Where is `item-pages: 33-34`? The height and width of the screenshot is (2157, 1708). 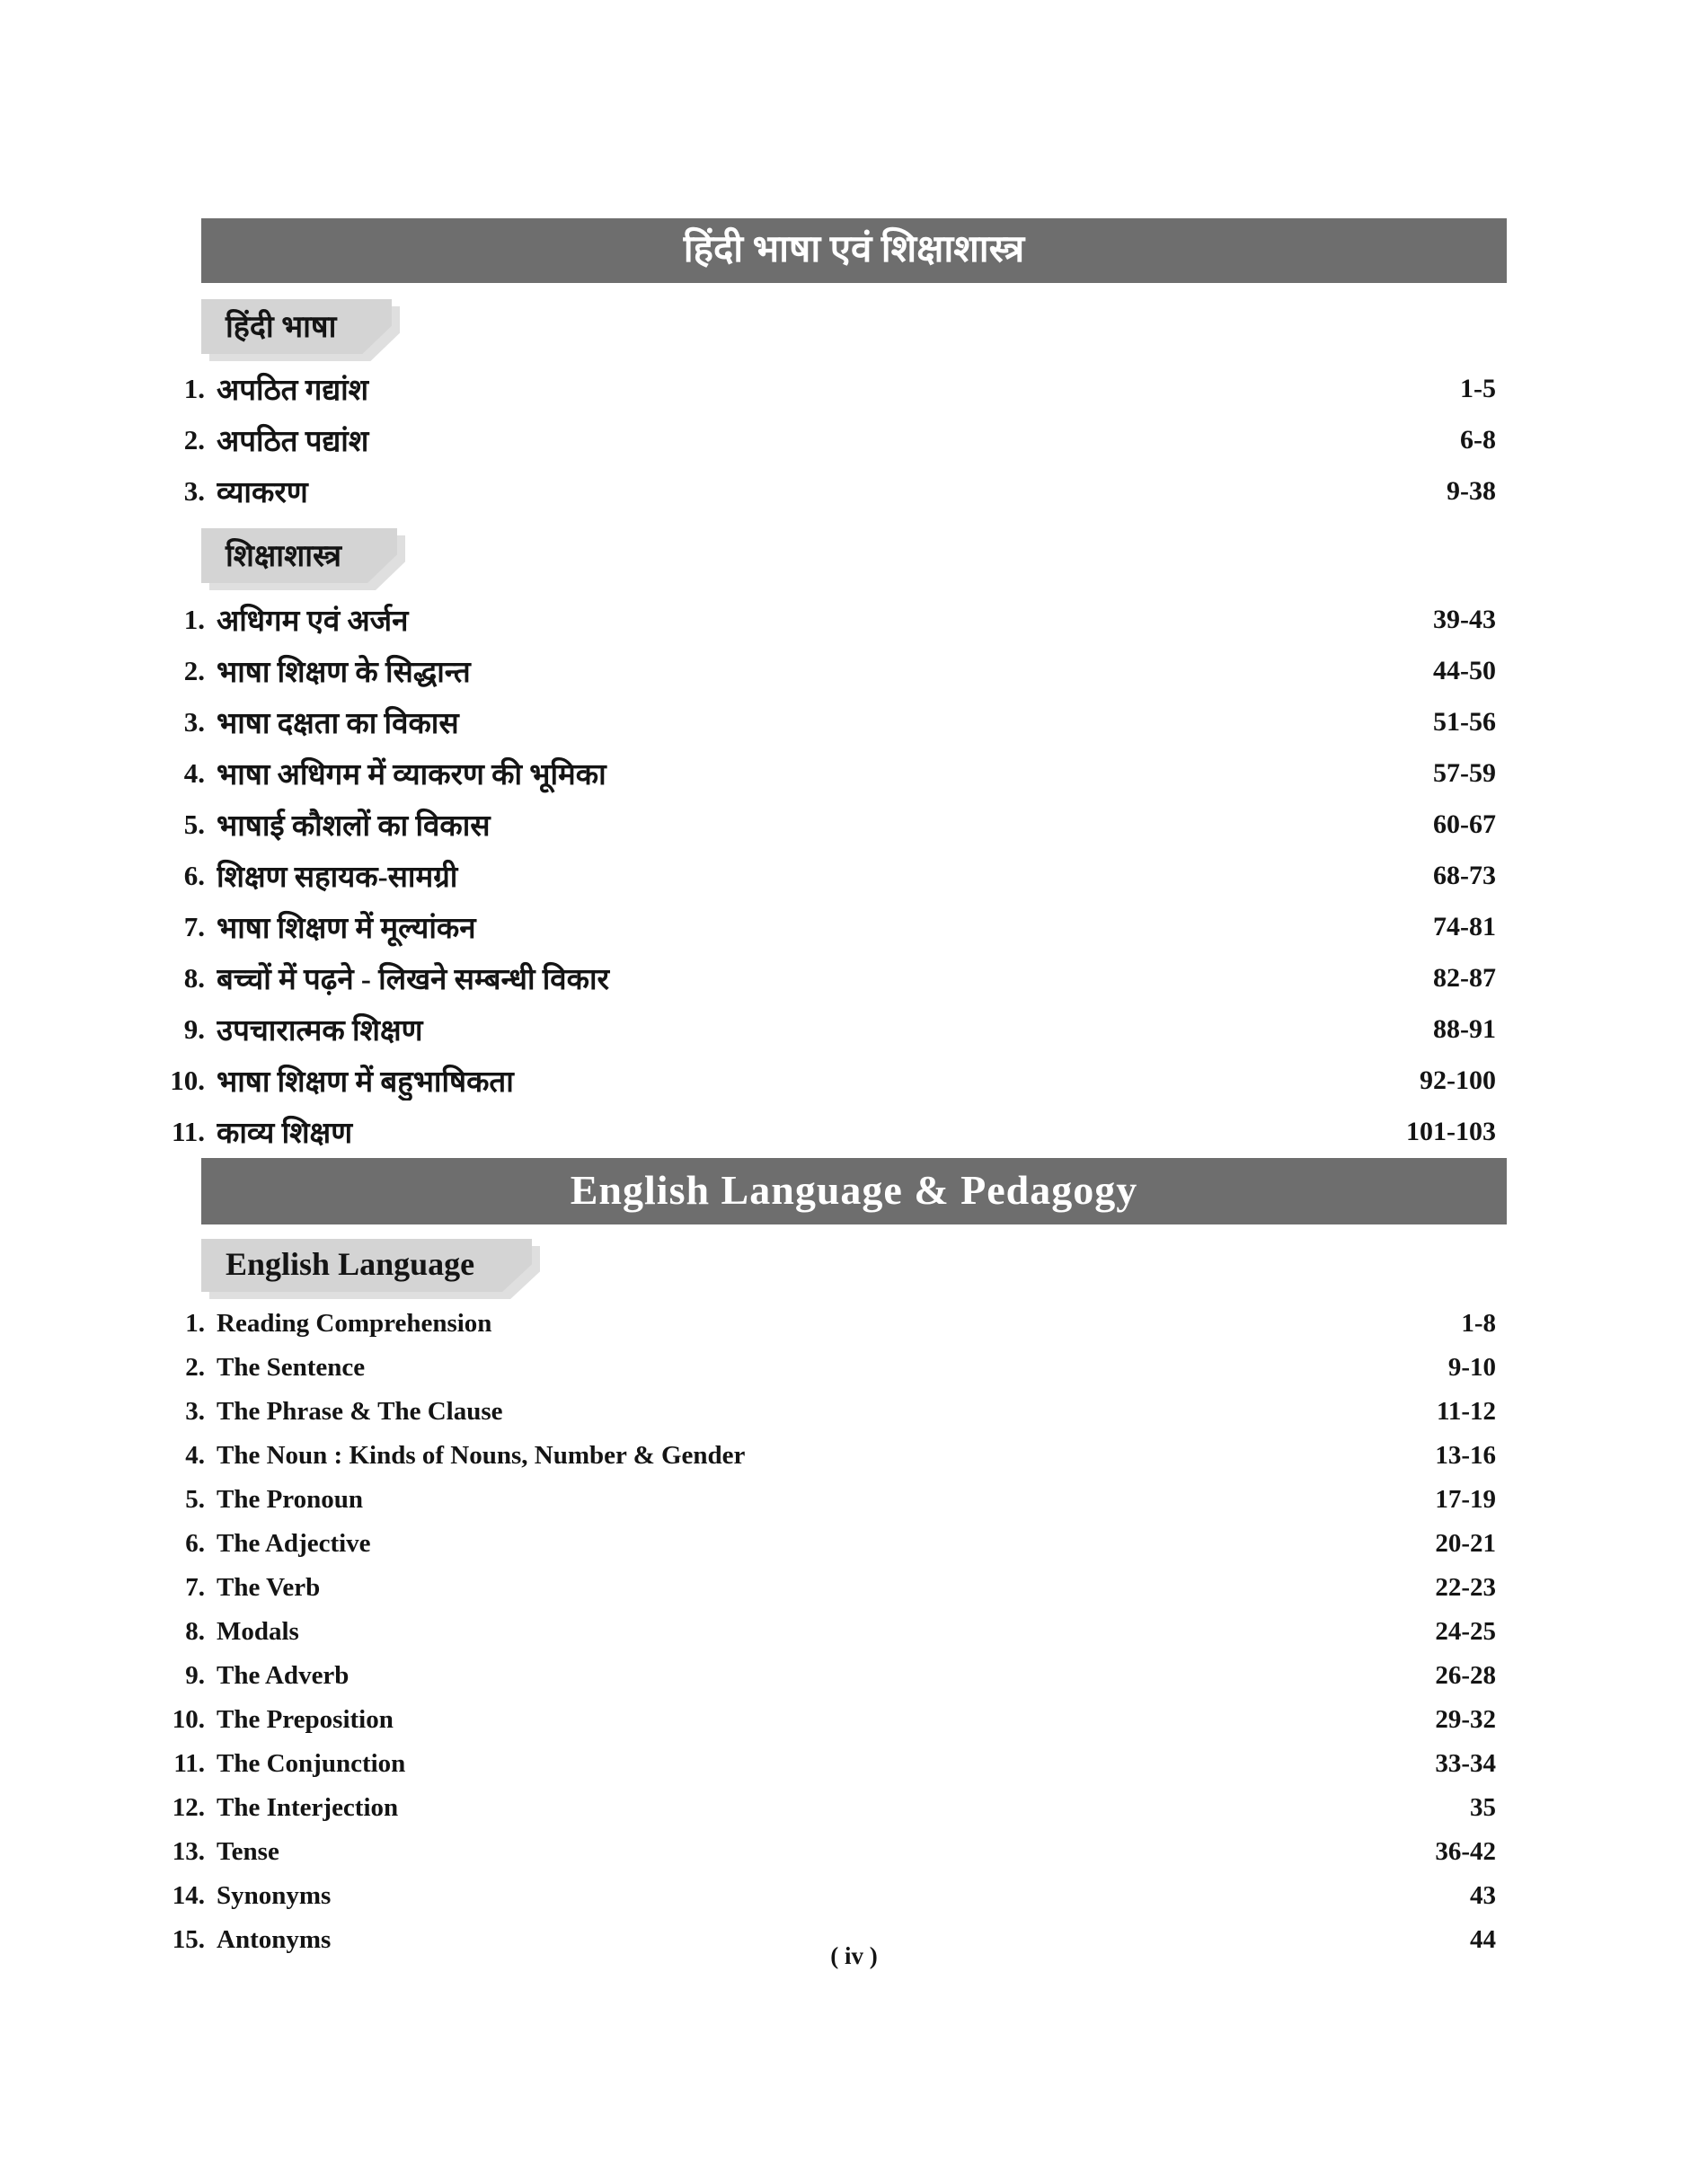
item-pages: 33-34 is located at coordinates (1465, 1764).